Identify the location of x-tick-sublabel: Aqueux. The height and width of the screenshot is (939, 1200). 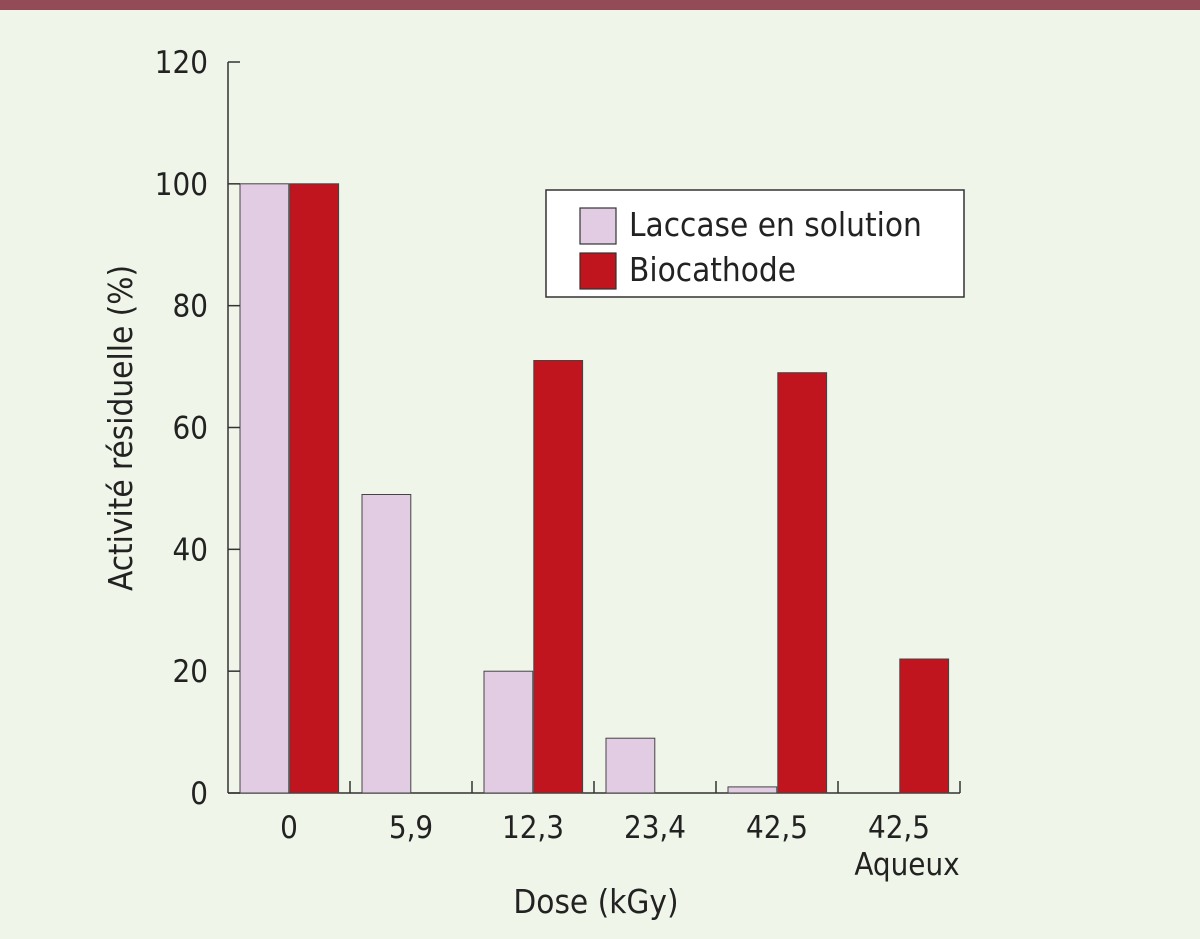
(906, 865).